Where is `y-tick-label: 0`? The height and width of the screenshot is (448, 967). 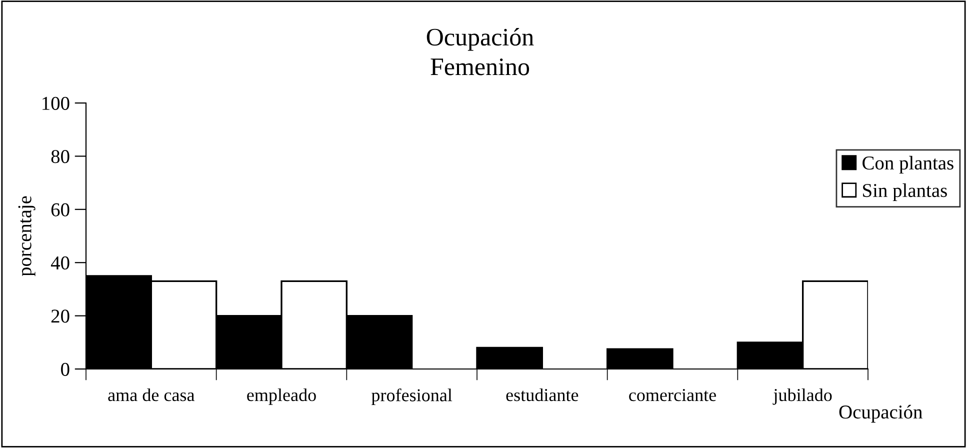 y-tick-label: 0 is located at coordinates (65, 369).